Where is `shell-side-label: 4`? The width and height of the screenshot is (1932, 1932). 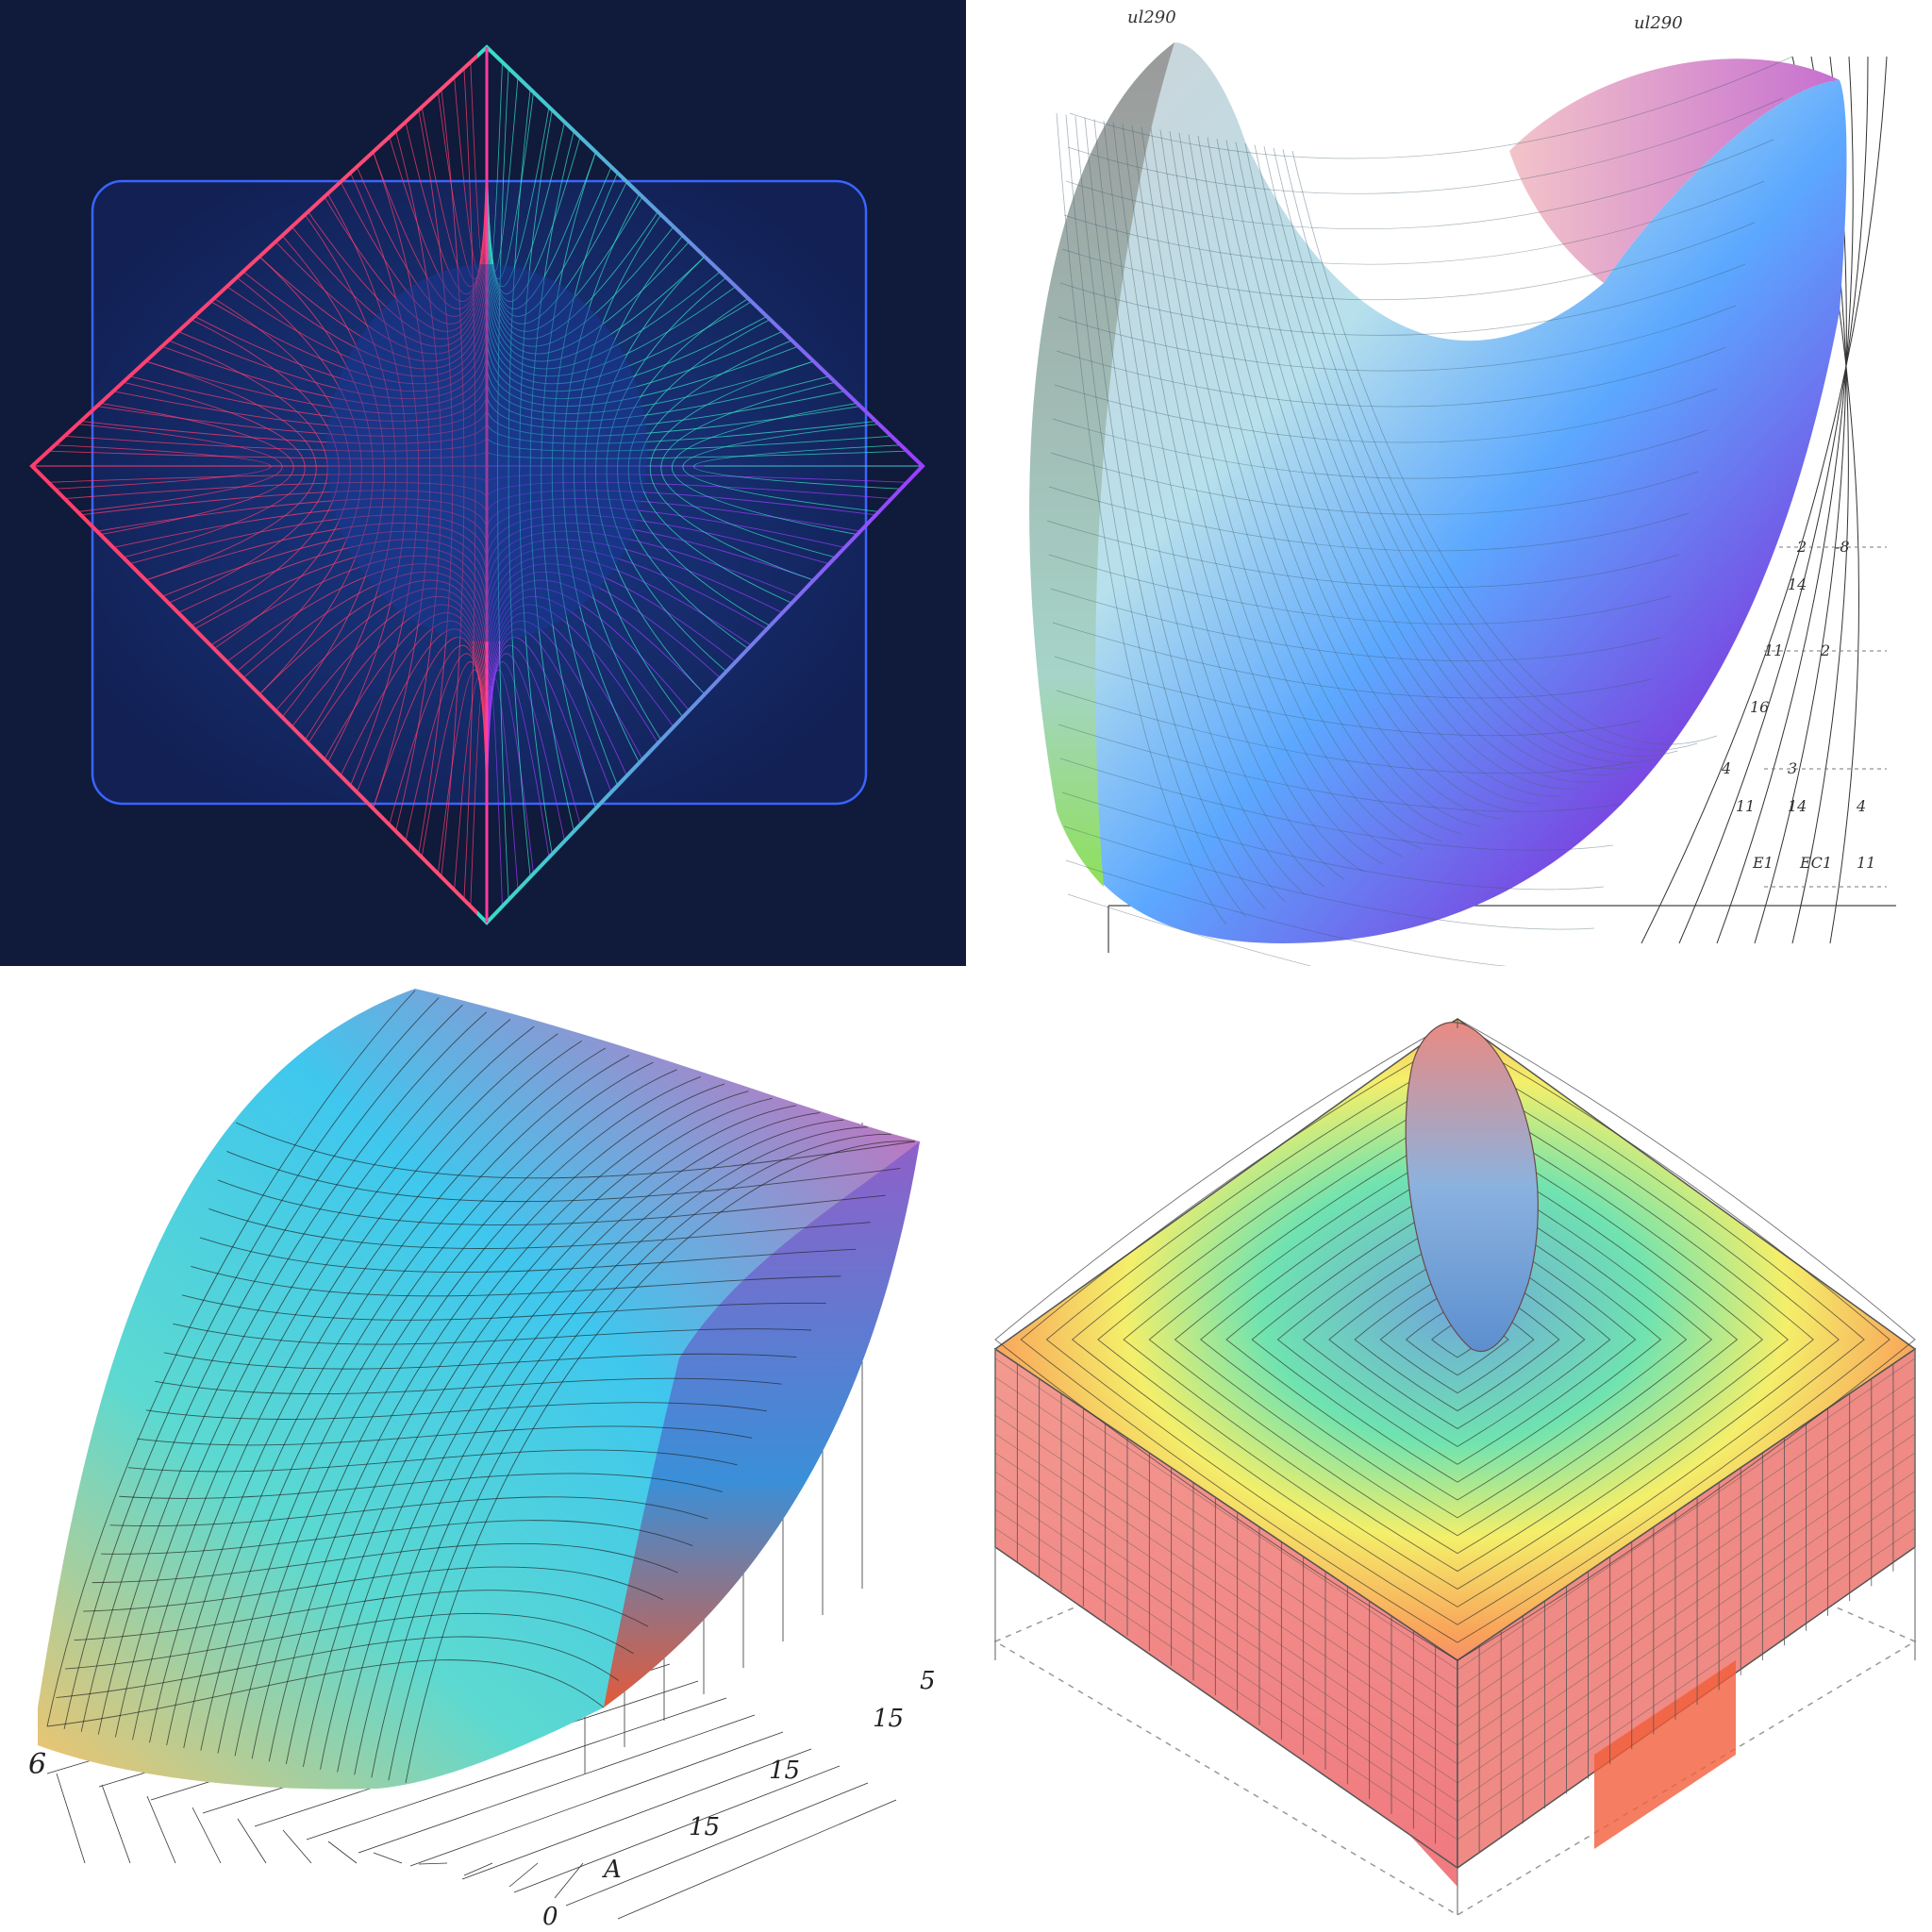 shell-side-label: 4 is located at coordinates (1726, 768).